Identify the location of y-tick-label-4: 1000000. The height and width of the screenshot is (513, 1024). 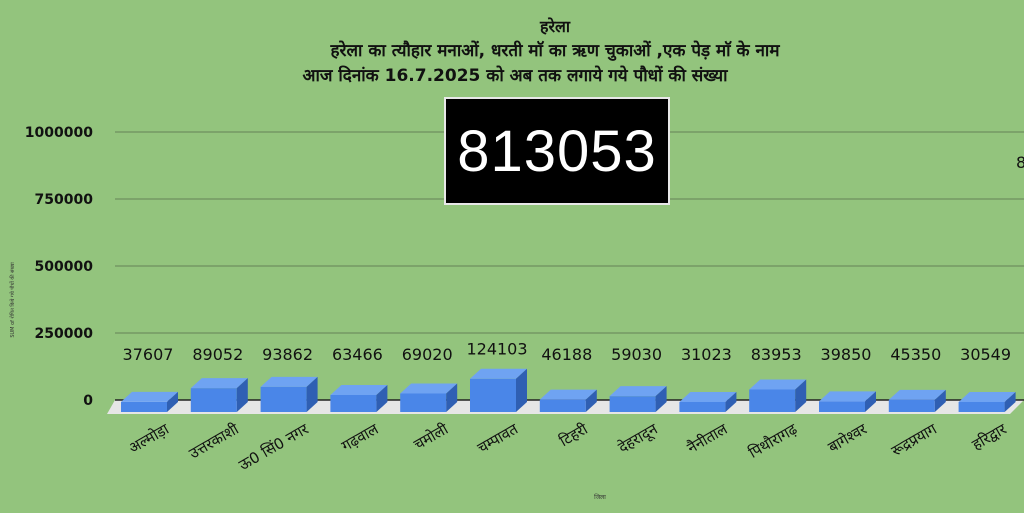
(59, 133).